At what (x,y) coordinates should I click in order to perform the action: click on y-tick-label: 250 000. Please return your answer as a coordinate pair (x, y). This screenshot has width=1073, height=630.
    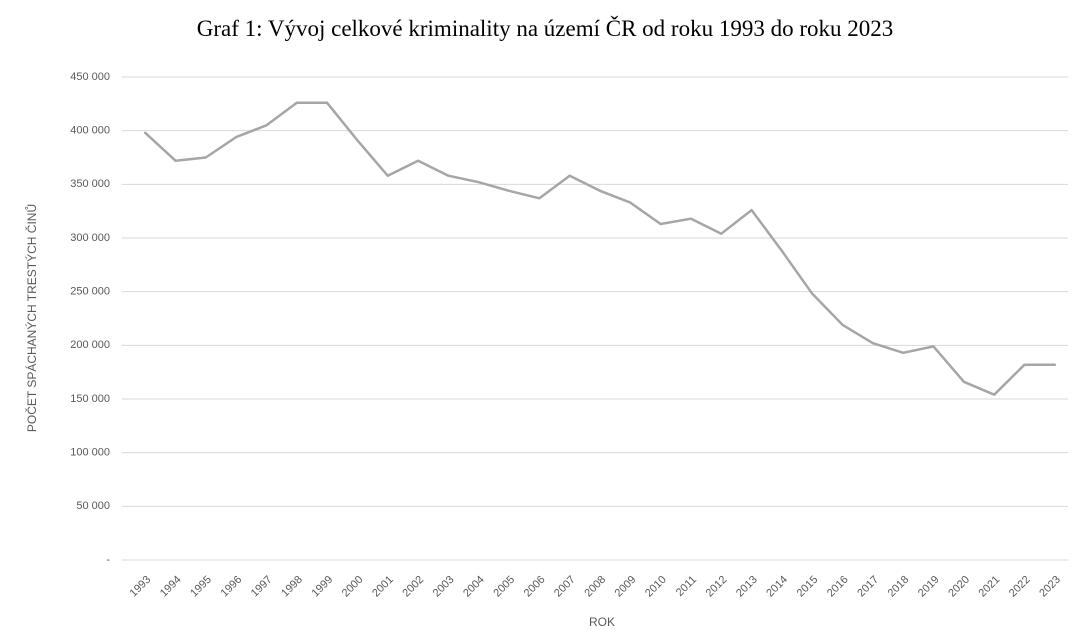
    Looking at the image, I should click on (90, 292).